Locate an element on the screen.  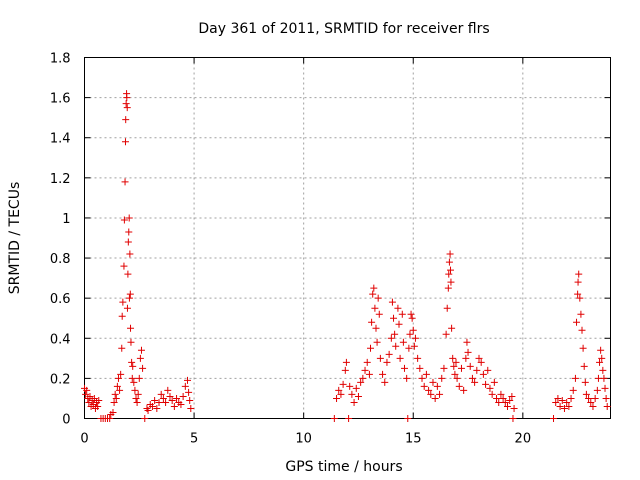
y-tick-label: 0.8 is located at coordinates (60, 259).